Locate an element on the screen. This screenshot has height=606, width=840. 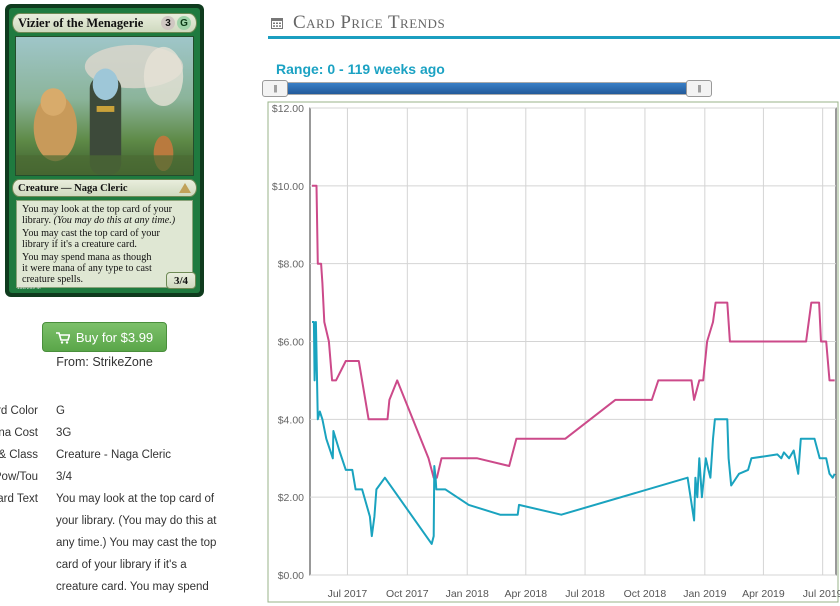
detail-value: G is located at coordinates (60, 411).